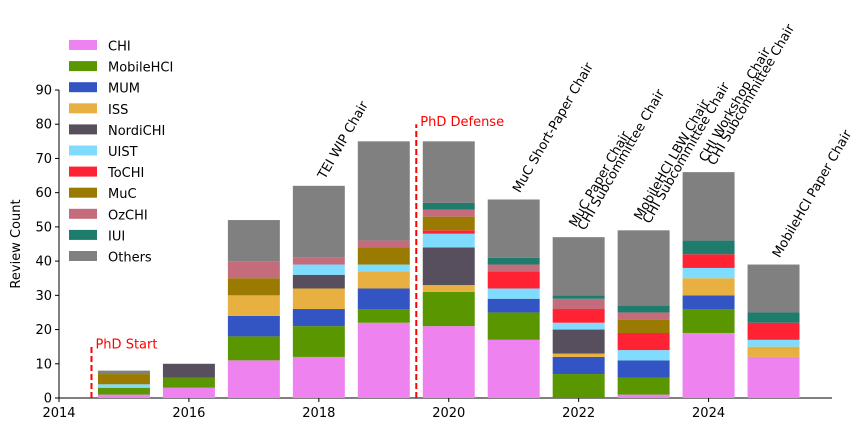 This screenshot has height=431, width=857. Describe the element at coordinates (462, 122) in the screenshot. I see `marker-label-phd-defense: PhD Defense` at that location.